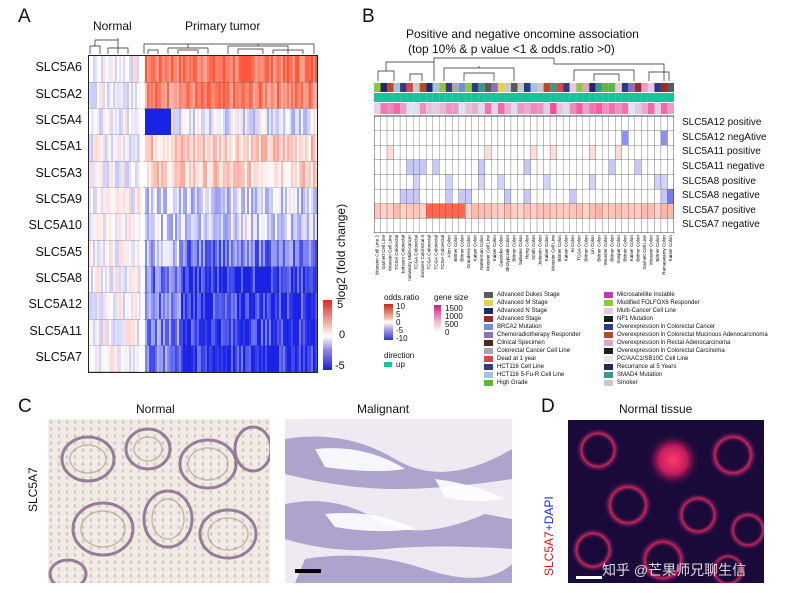 The image size is (786, 593). Describe the element at coordinates (544, 311) in the screenshot. I see `category-legend-item: Advanced N Stage` at that location.